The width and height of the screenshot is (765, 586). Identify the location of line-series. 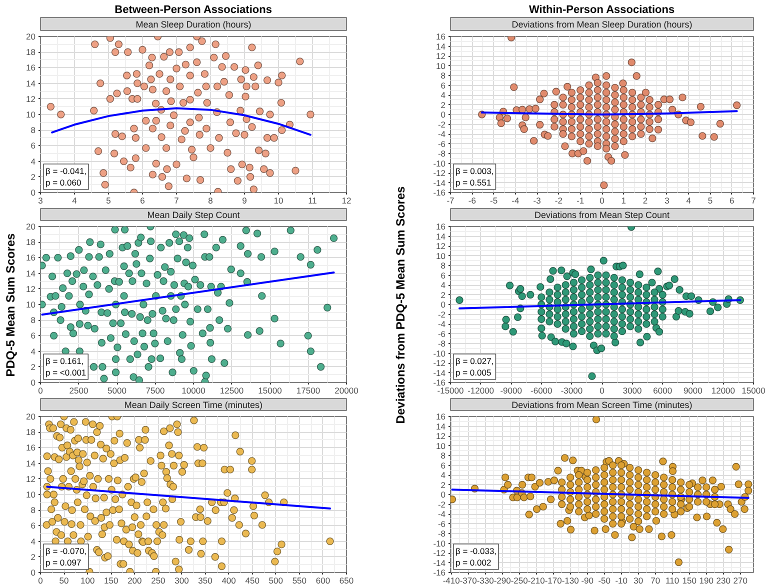
(181, 121).